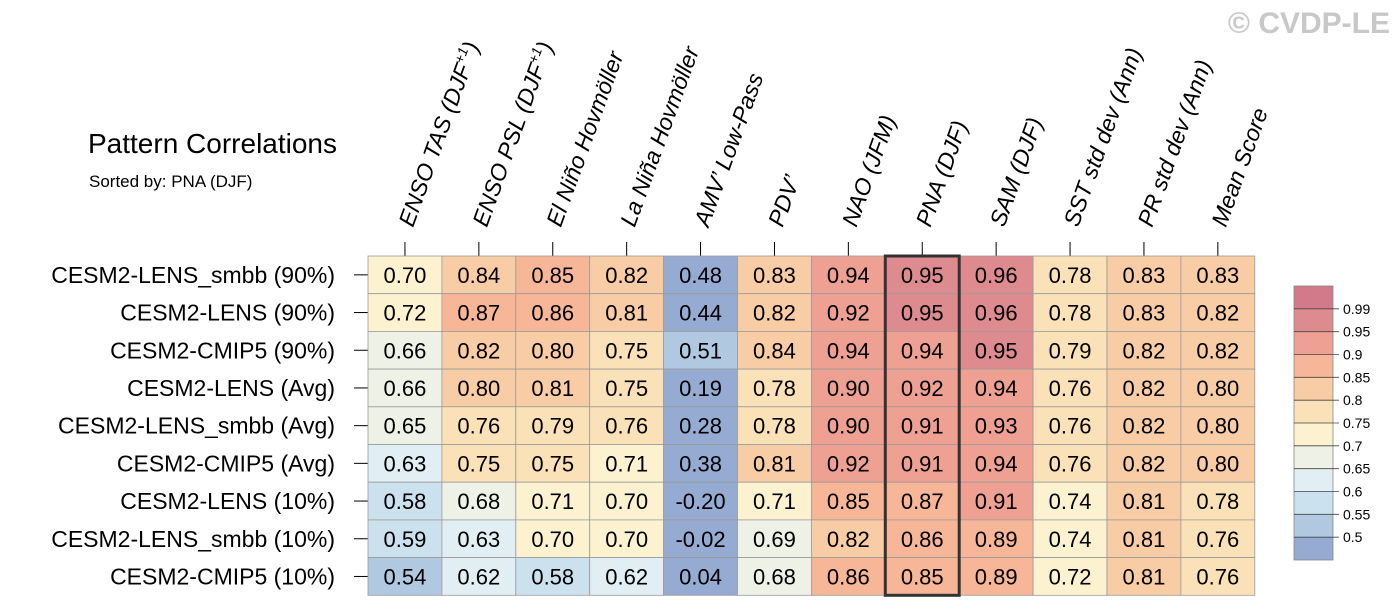 The width and height of the screenshot is (1399, 614). Describe the element at coordinates (1356, 377) in the screenshot. I see `colorbar-tick-label: 0.85` at that location.